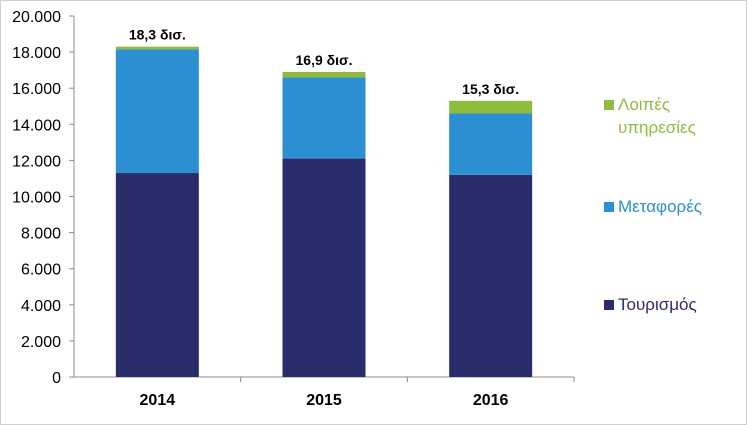 The height and width of the screenshot is (425, 747). What do you see at coordinates (56, 378) in the screenshot?
I see `y-tick-label: 0` at bounding box center [56, 378].